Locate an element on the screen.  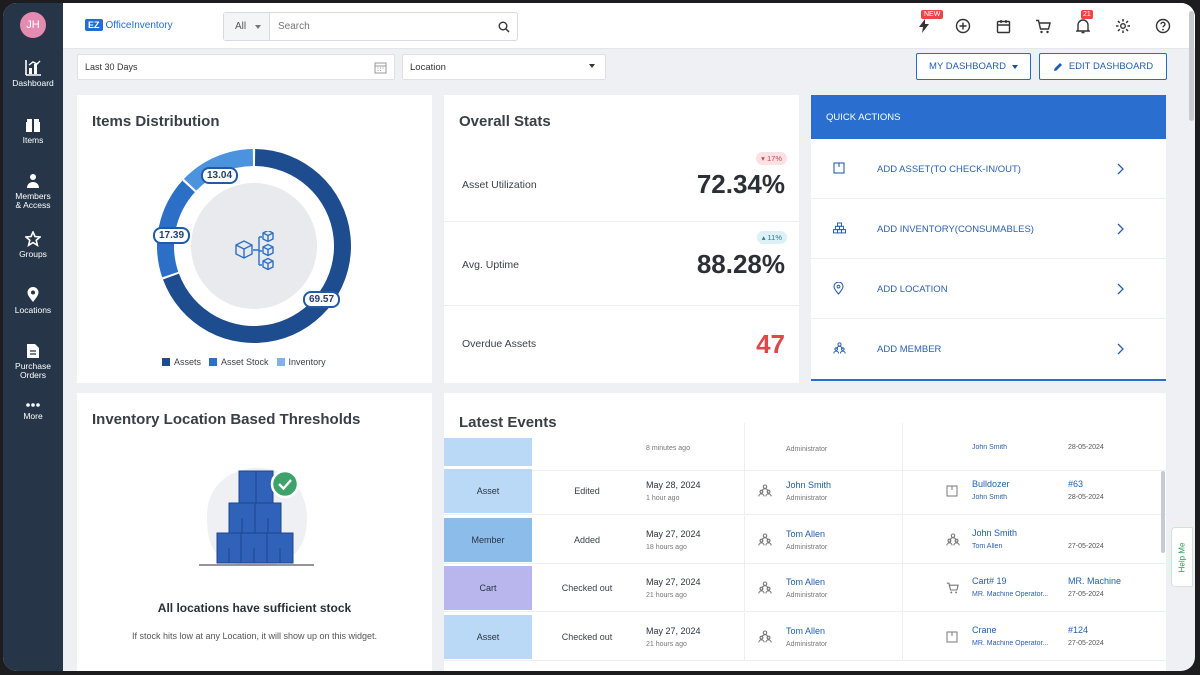
quick-action-button is located at coordinates (924, 26).